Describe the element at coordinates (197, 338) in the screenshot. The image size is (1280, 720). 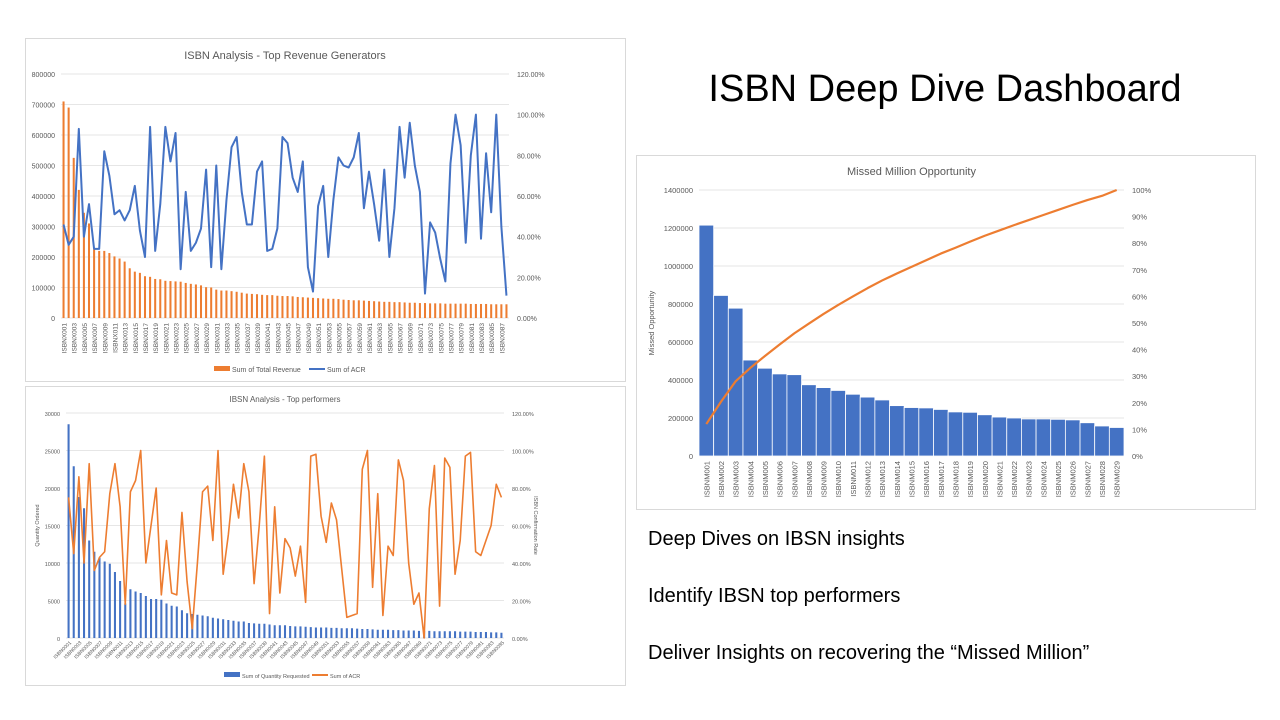
I see `x-tick-label: ISBNX027` at that location.